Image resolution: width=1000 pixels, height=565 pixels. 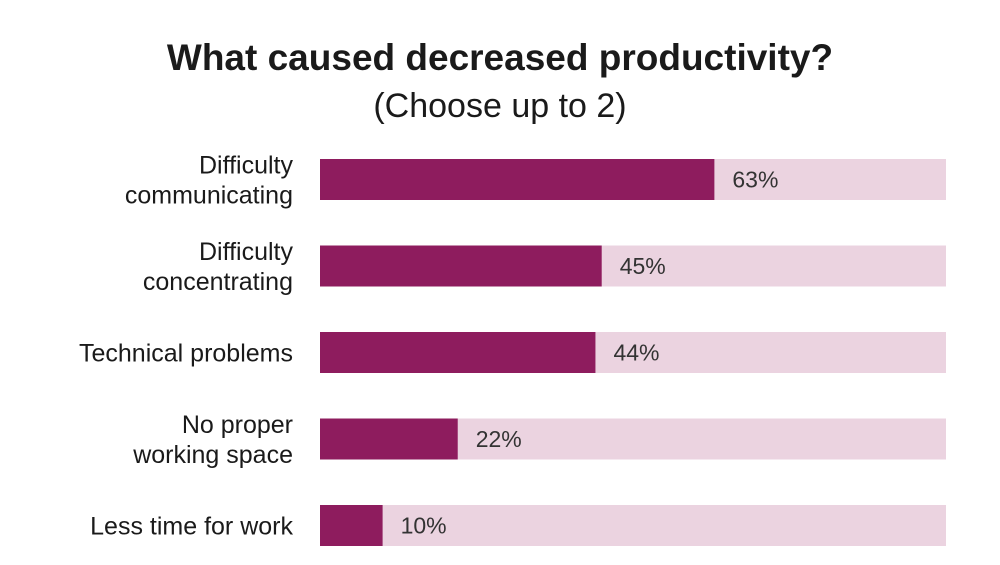 I want to click on chart-title: What caused decreased productivity?, so click(x=500, y=57).